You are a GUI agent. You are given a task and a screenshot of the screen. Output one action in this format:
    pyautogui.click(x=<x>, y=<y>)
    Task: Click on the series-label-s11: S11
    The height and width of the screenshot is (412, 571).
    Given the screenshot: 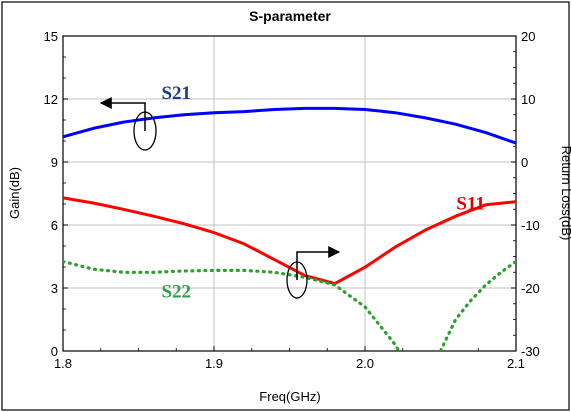 What is the action you would take?
    pyautogui.click(x=470, y=203)
    